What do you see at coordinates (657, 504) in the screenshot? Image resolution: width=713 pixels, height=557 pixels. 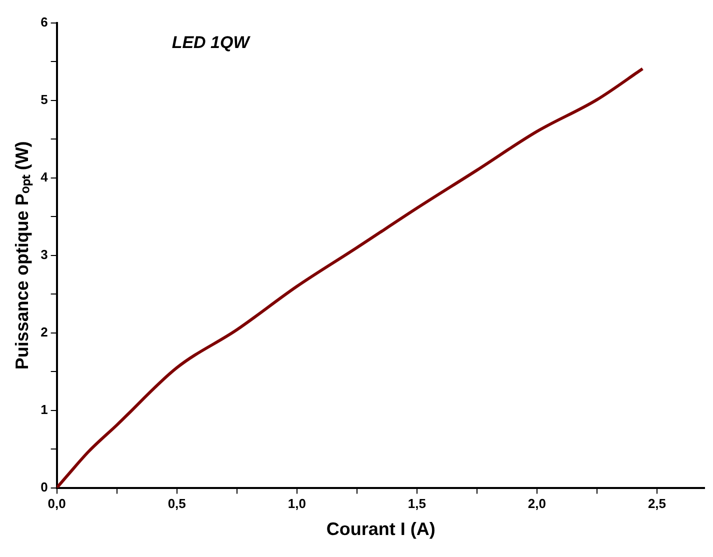 I see `x-tick-label: 2,5` at bounding box center [657, 504].